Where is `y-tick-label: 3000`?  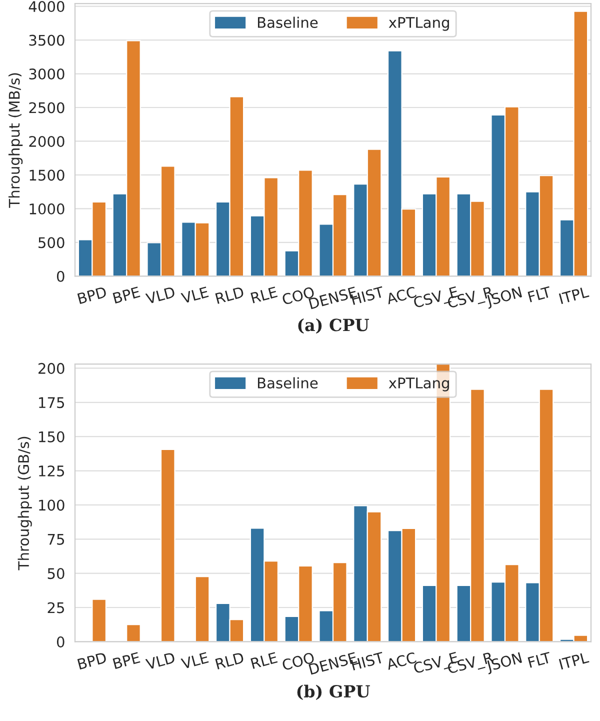 y-tick-label: 3000 is located at coordinates (46, 74).